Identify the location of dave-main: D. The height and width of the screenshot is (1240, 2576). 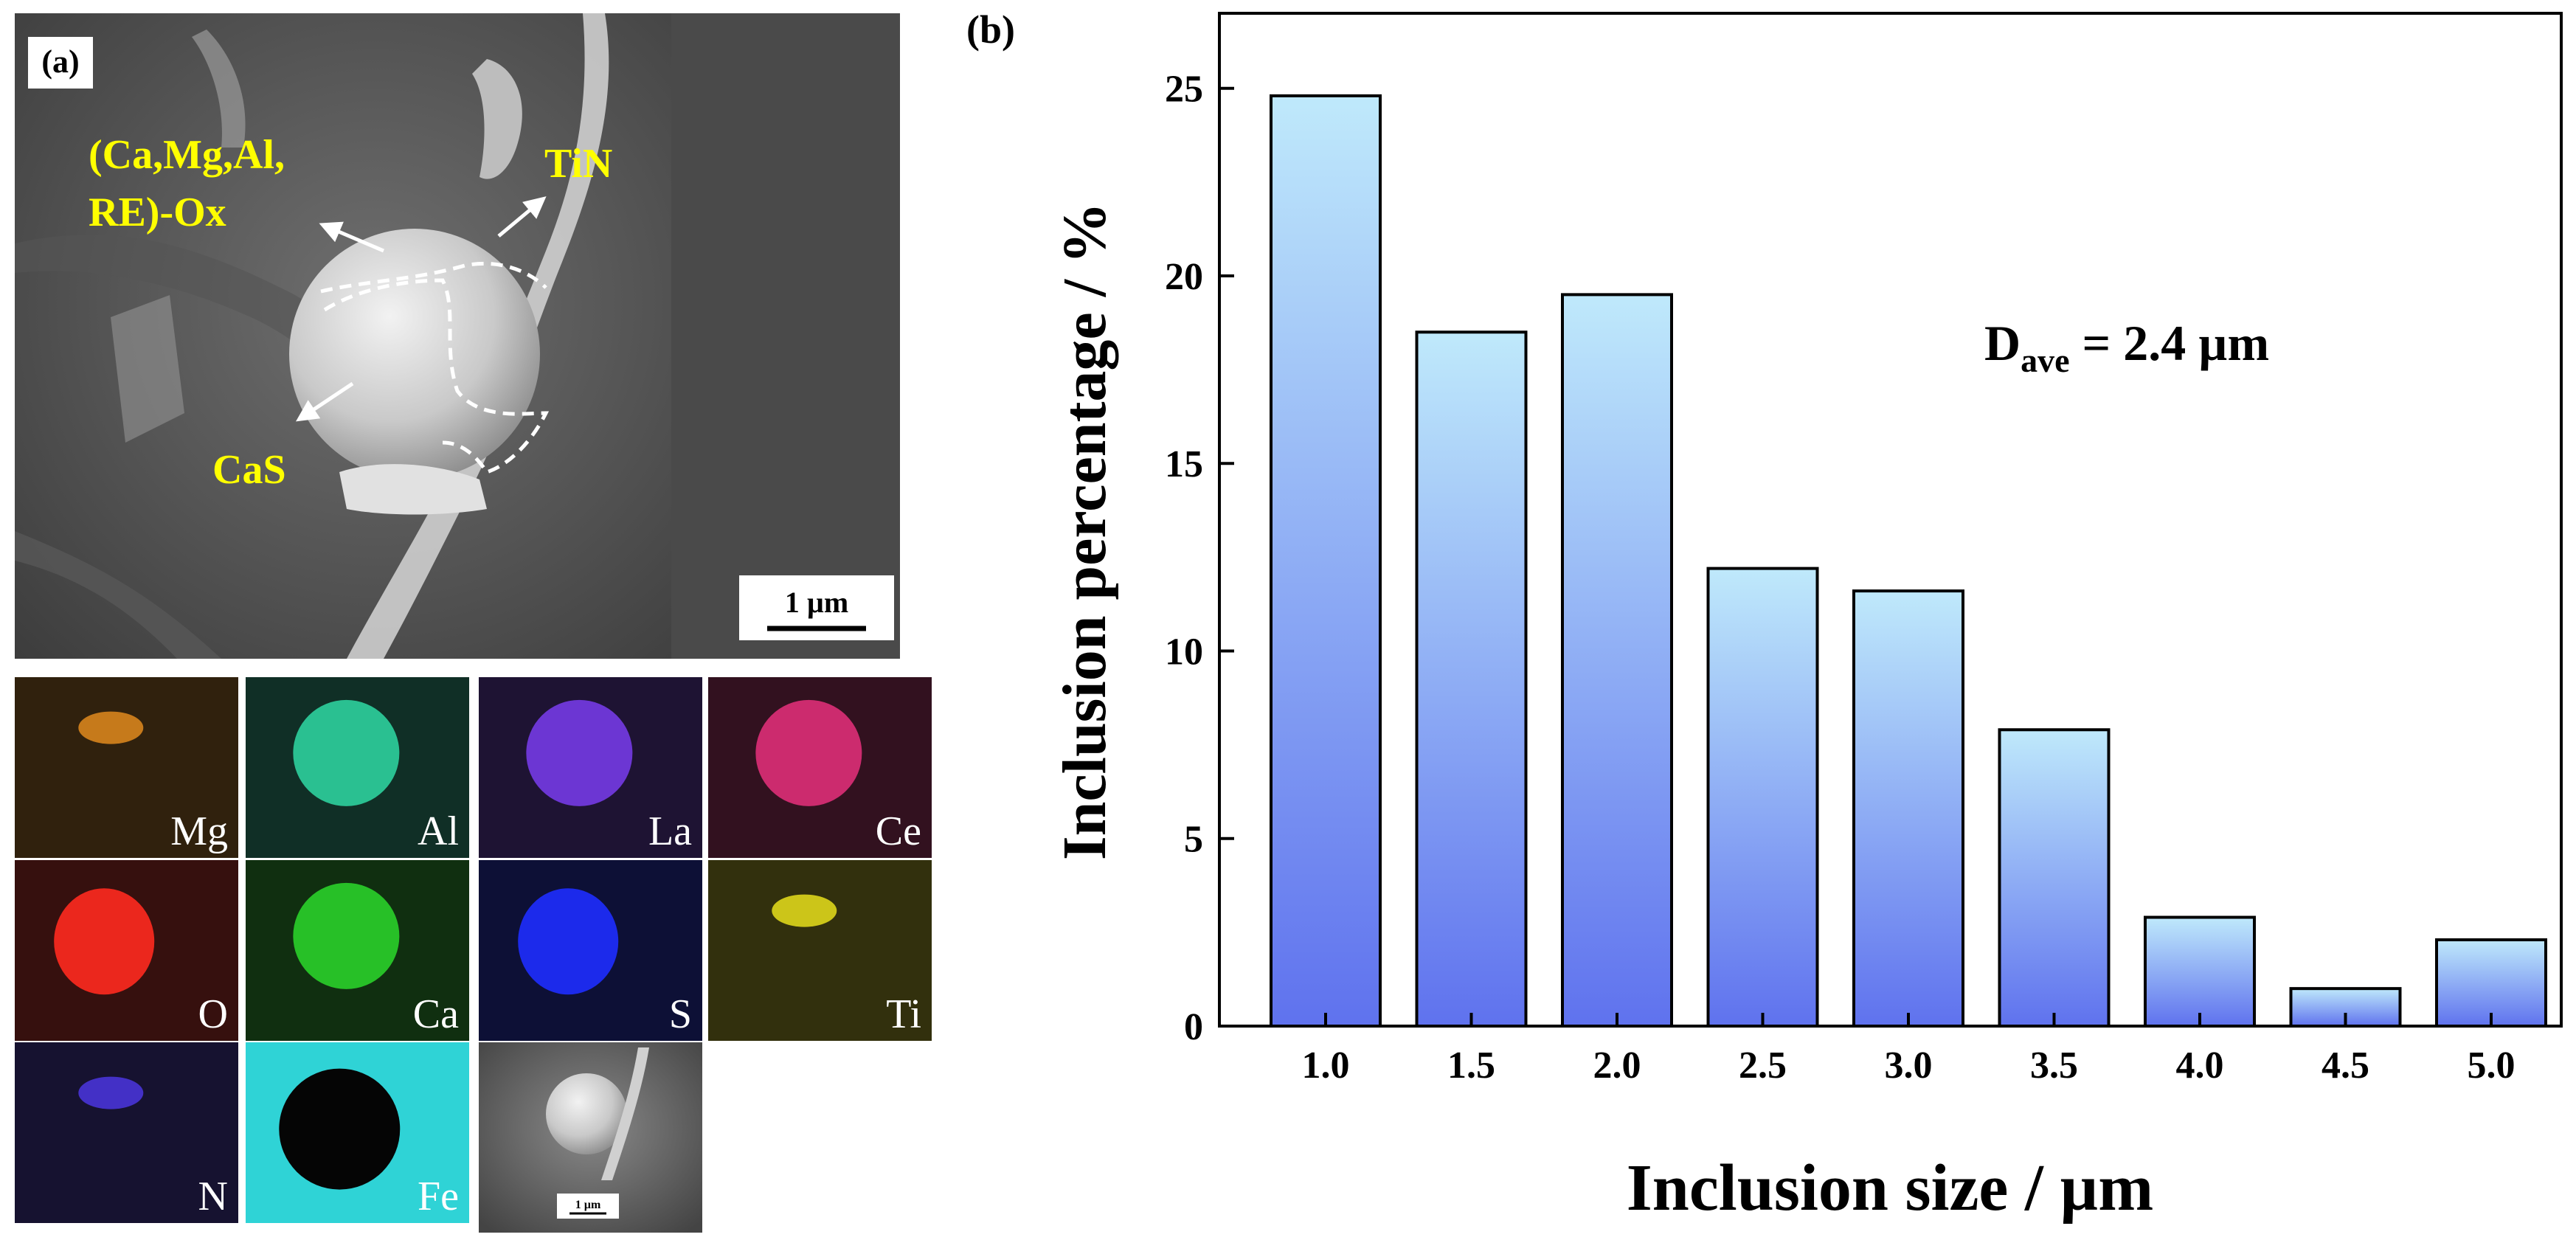
(2003, 343).